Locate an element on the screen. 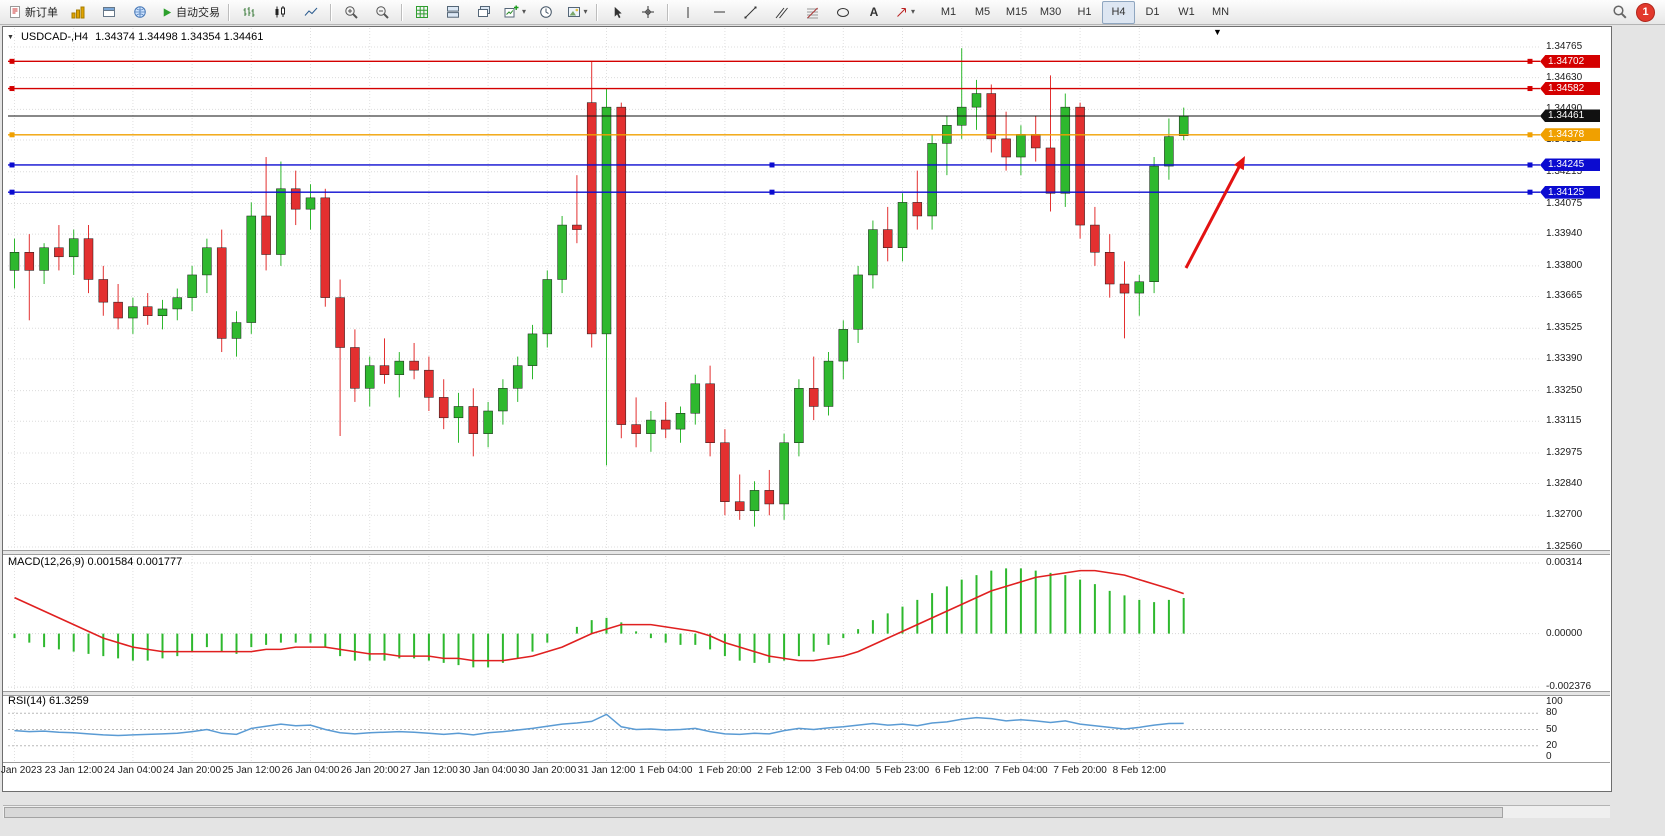 The height and width of the screenshot is (836, 1665). timeframe-button-mn: MN is located at coordinates (1220, 12).